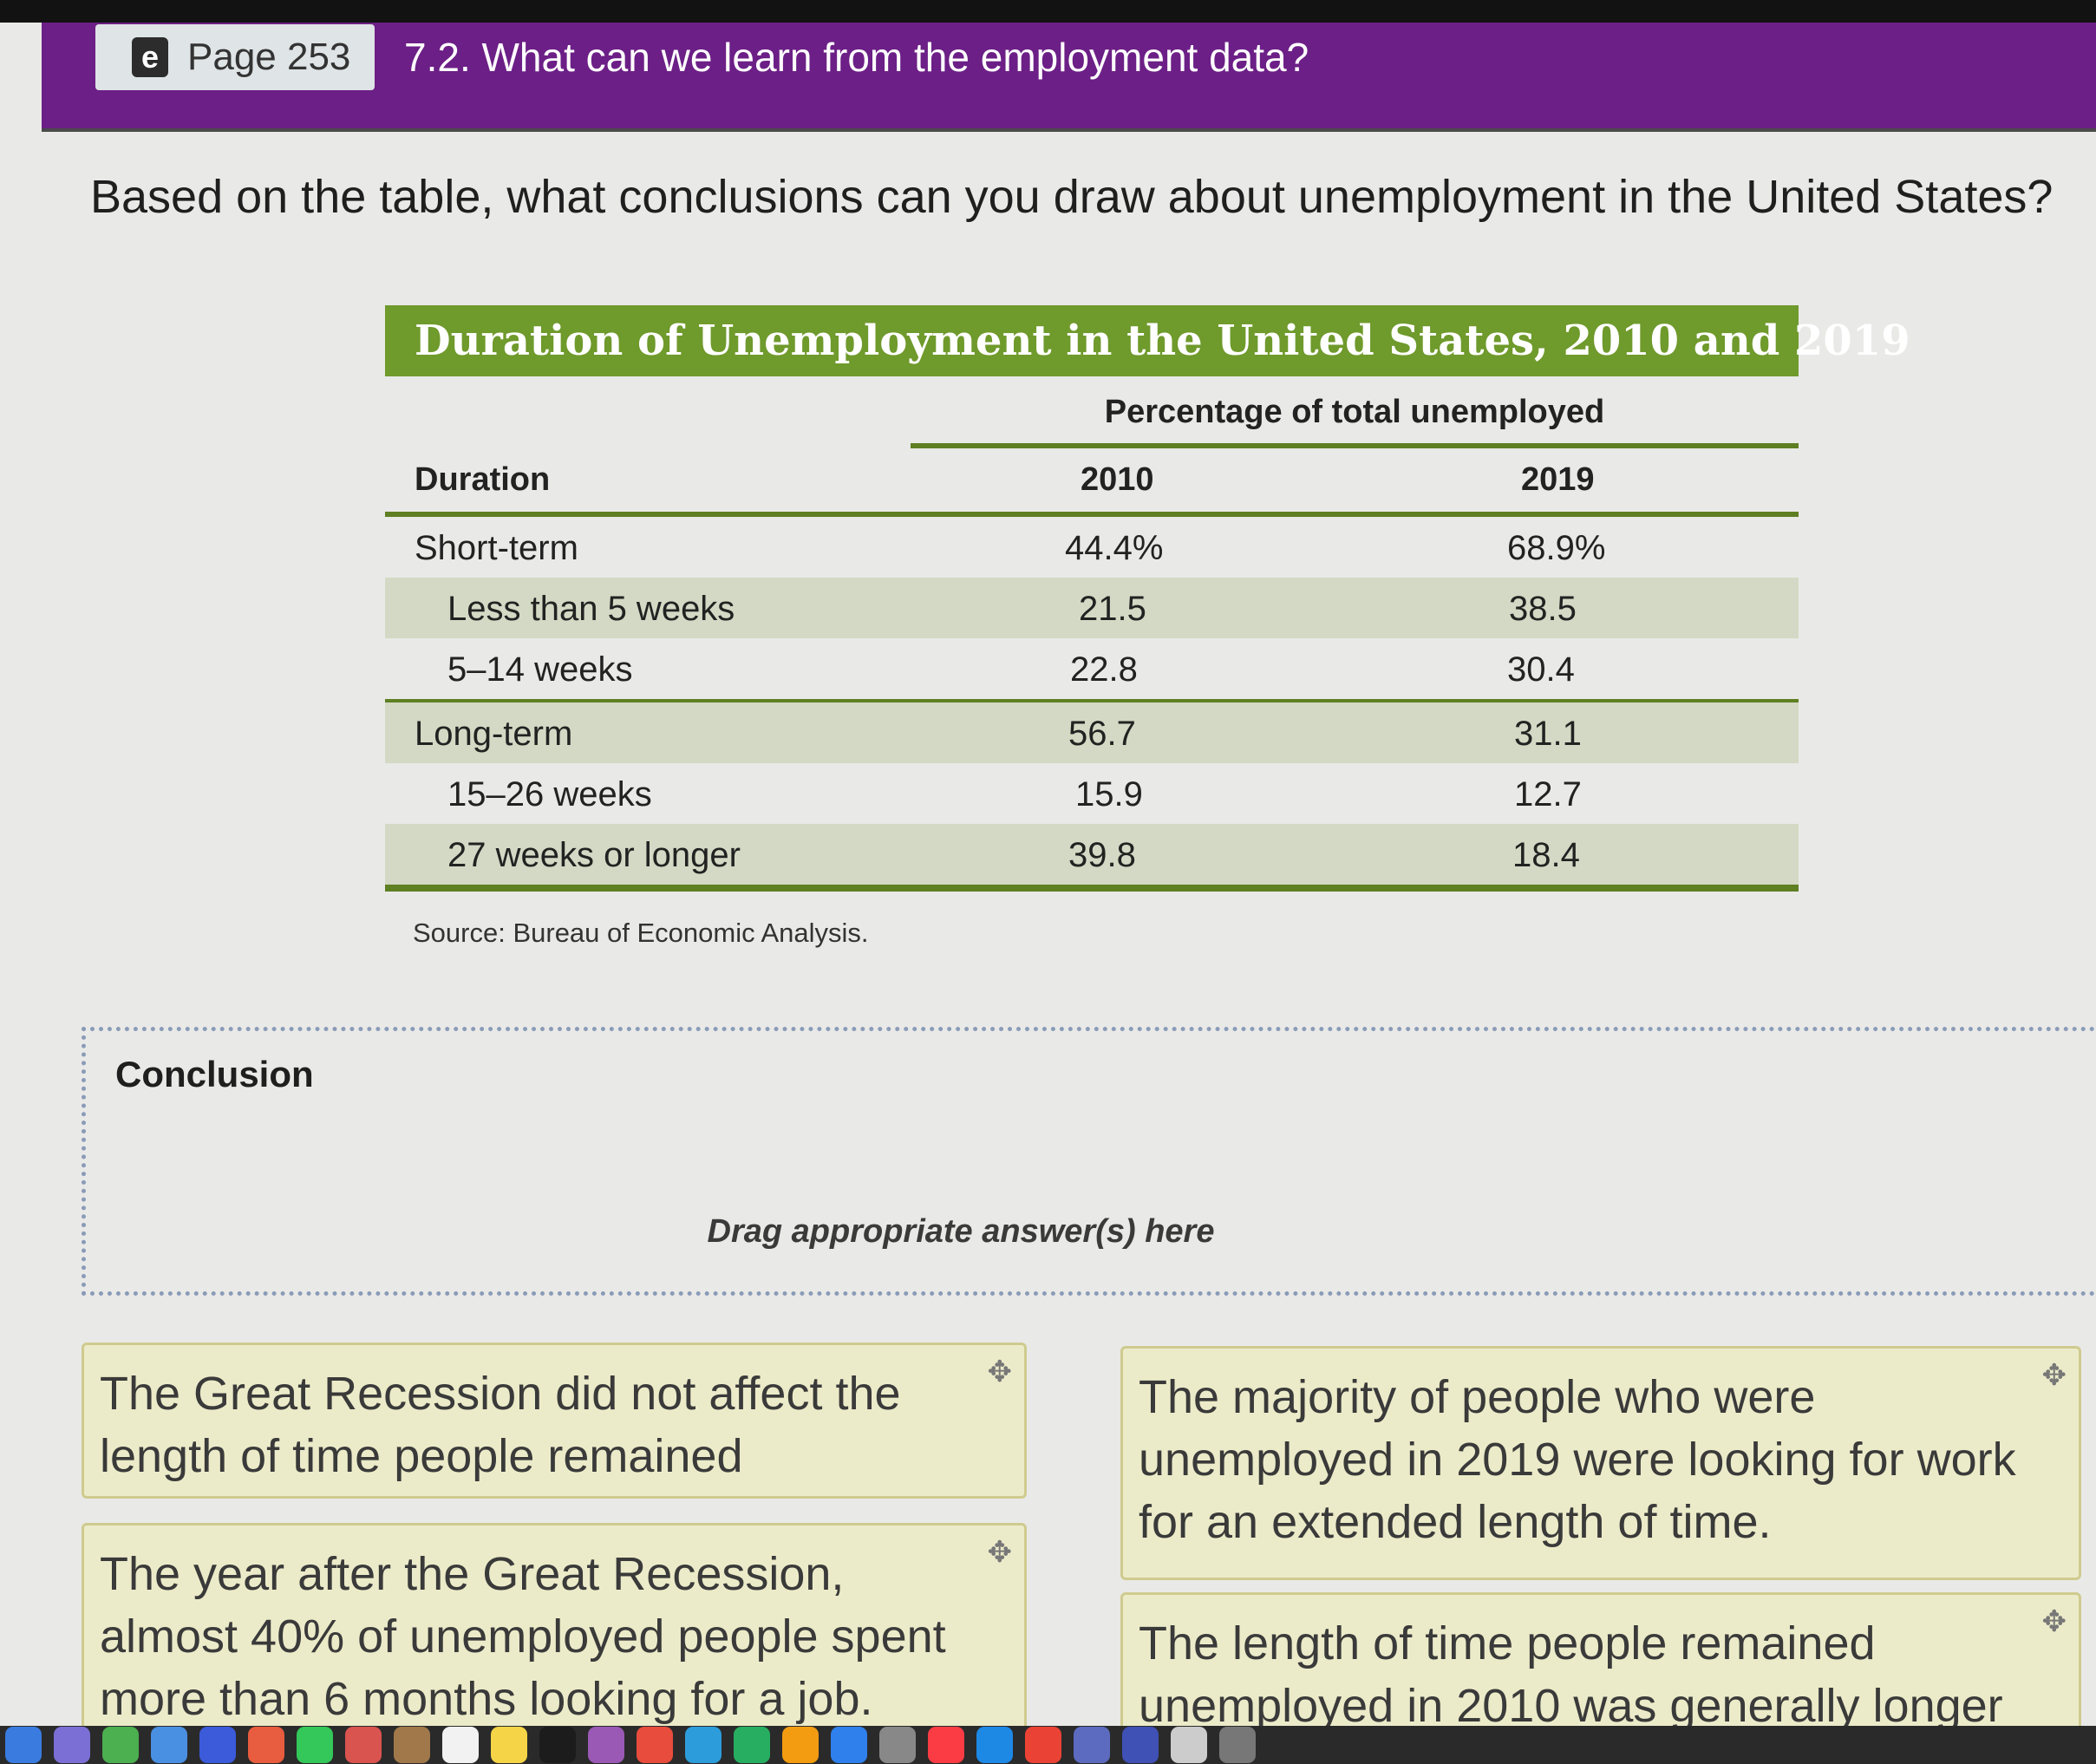 The width and height of the screenshot is (2096, 1764). What do you see at coordinates (1189, 1745) in the screenshot?
I see `folder-icon` at bounding box center [1189, 1745].